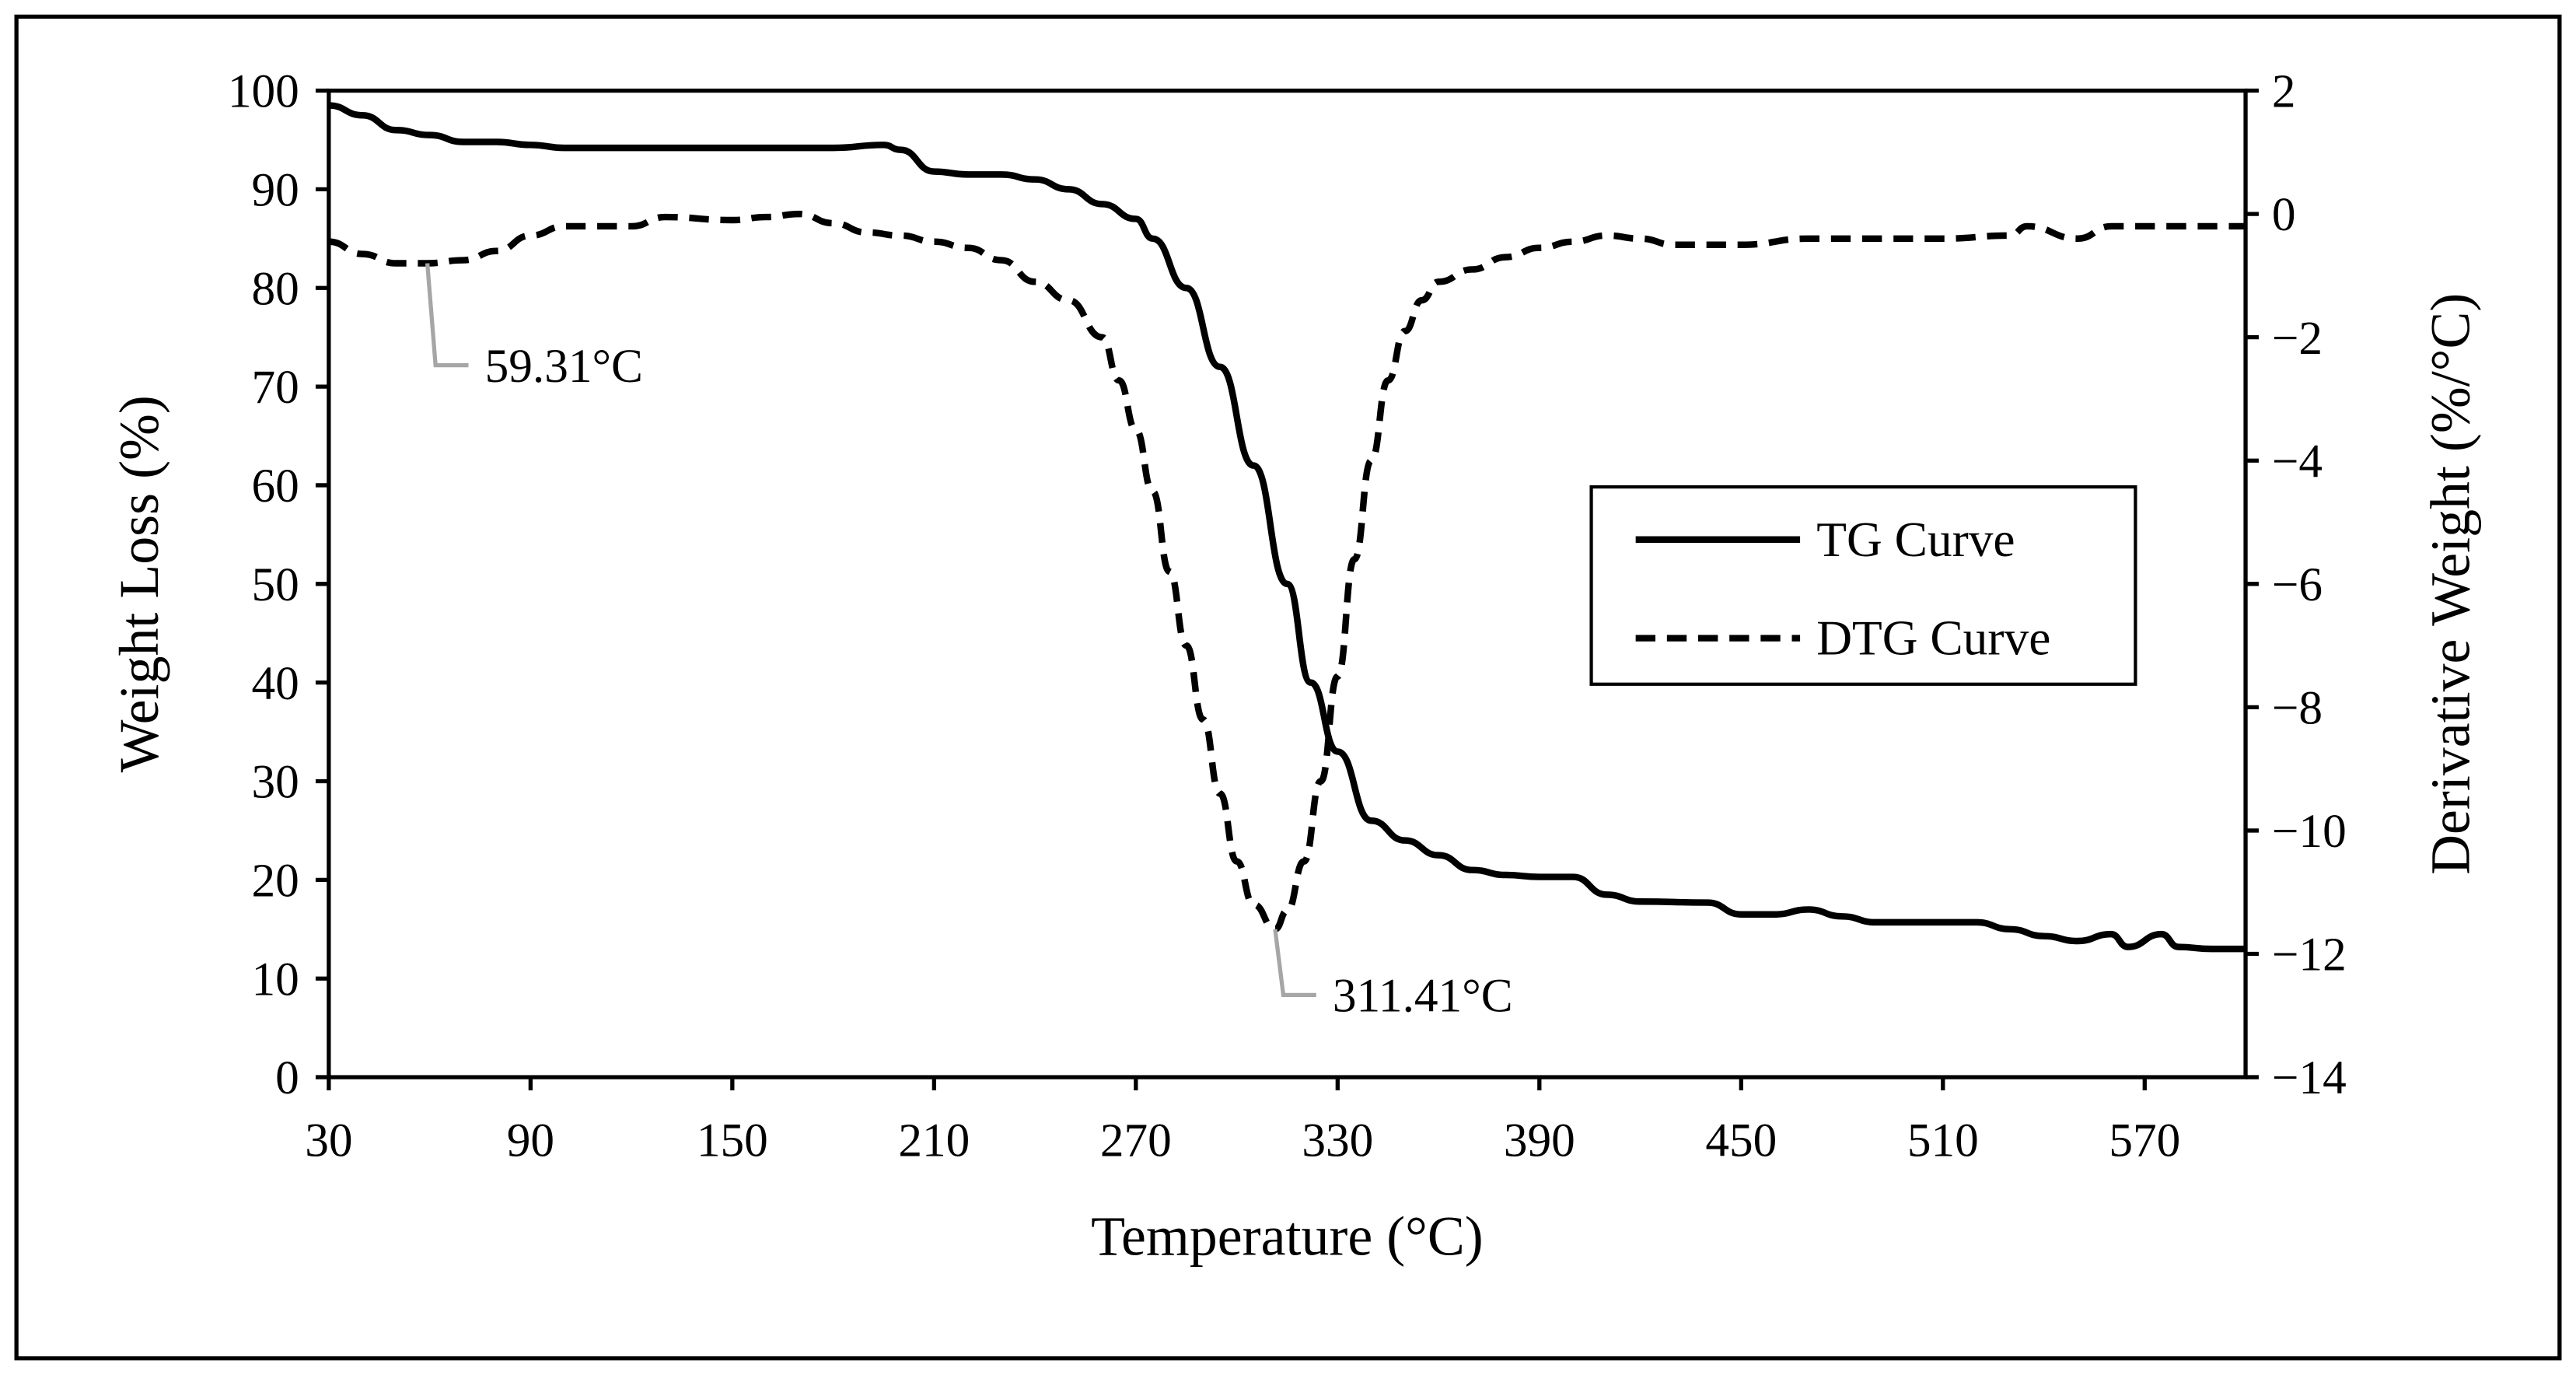 The height and width of the screenshot is (1375, 2576). I want to click on x-tick-label: 330, so click(1337, 1140).